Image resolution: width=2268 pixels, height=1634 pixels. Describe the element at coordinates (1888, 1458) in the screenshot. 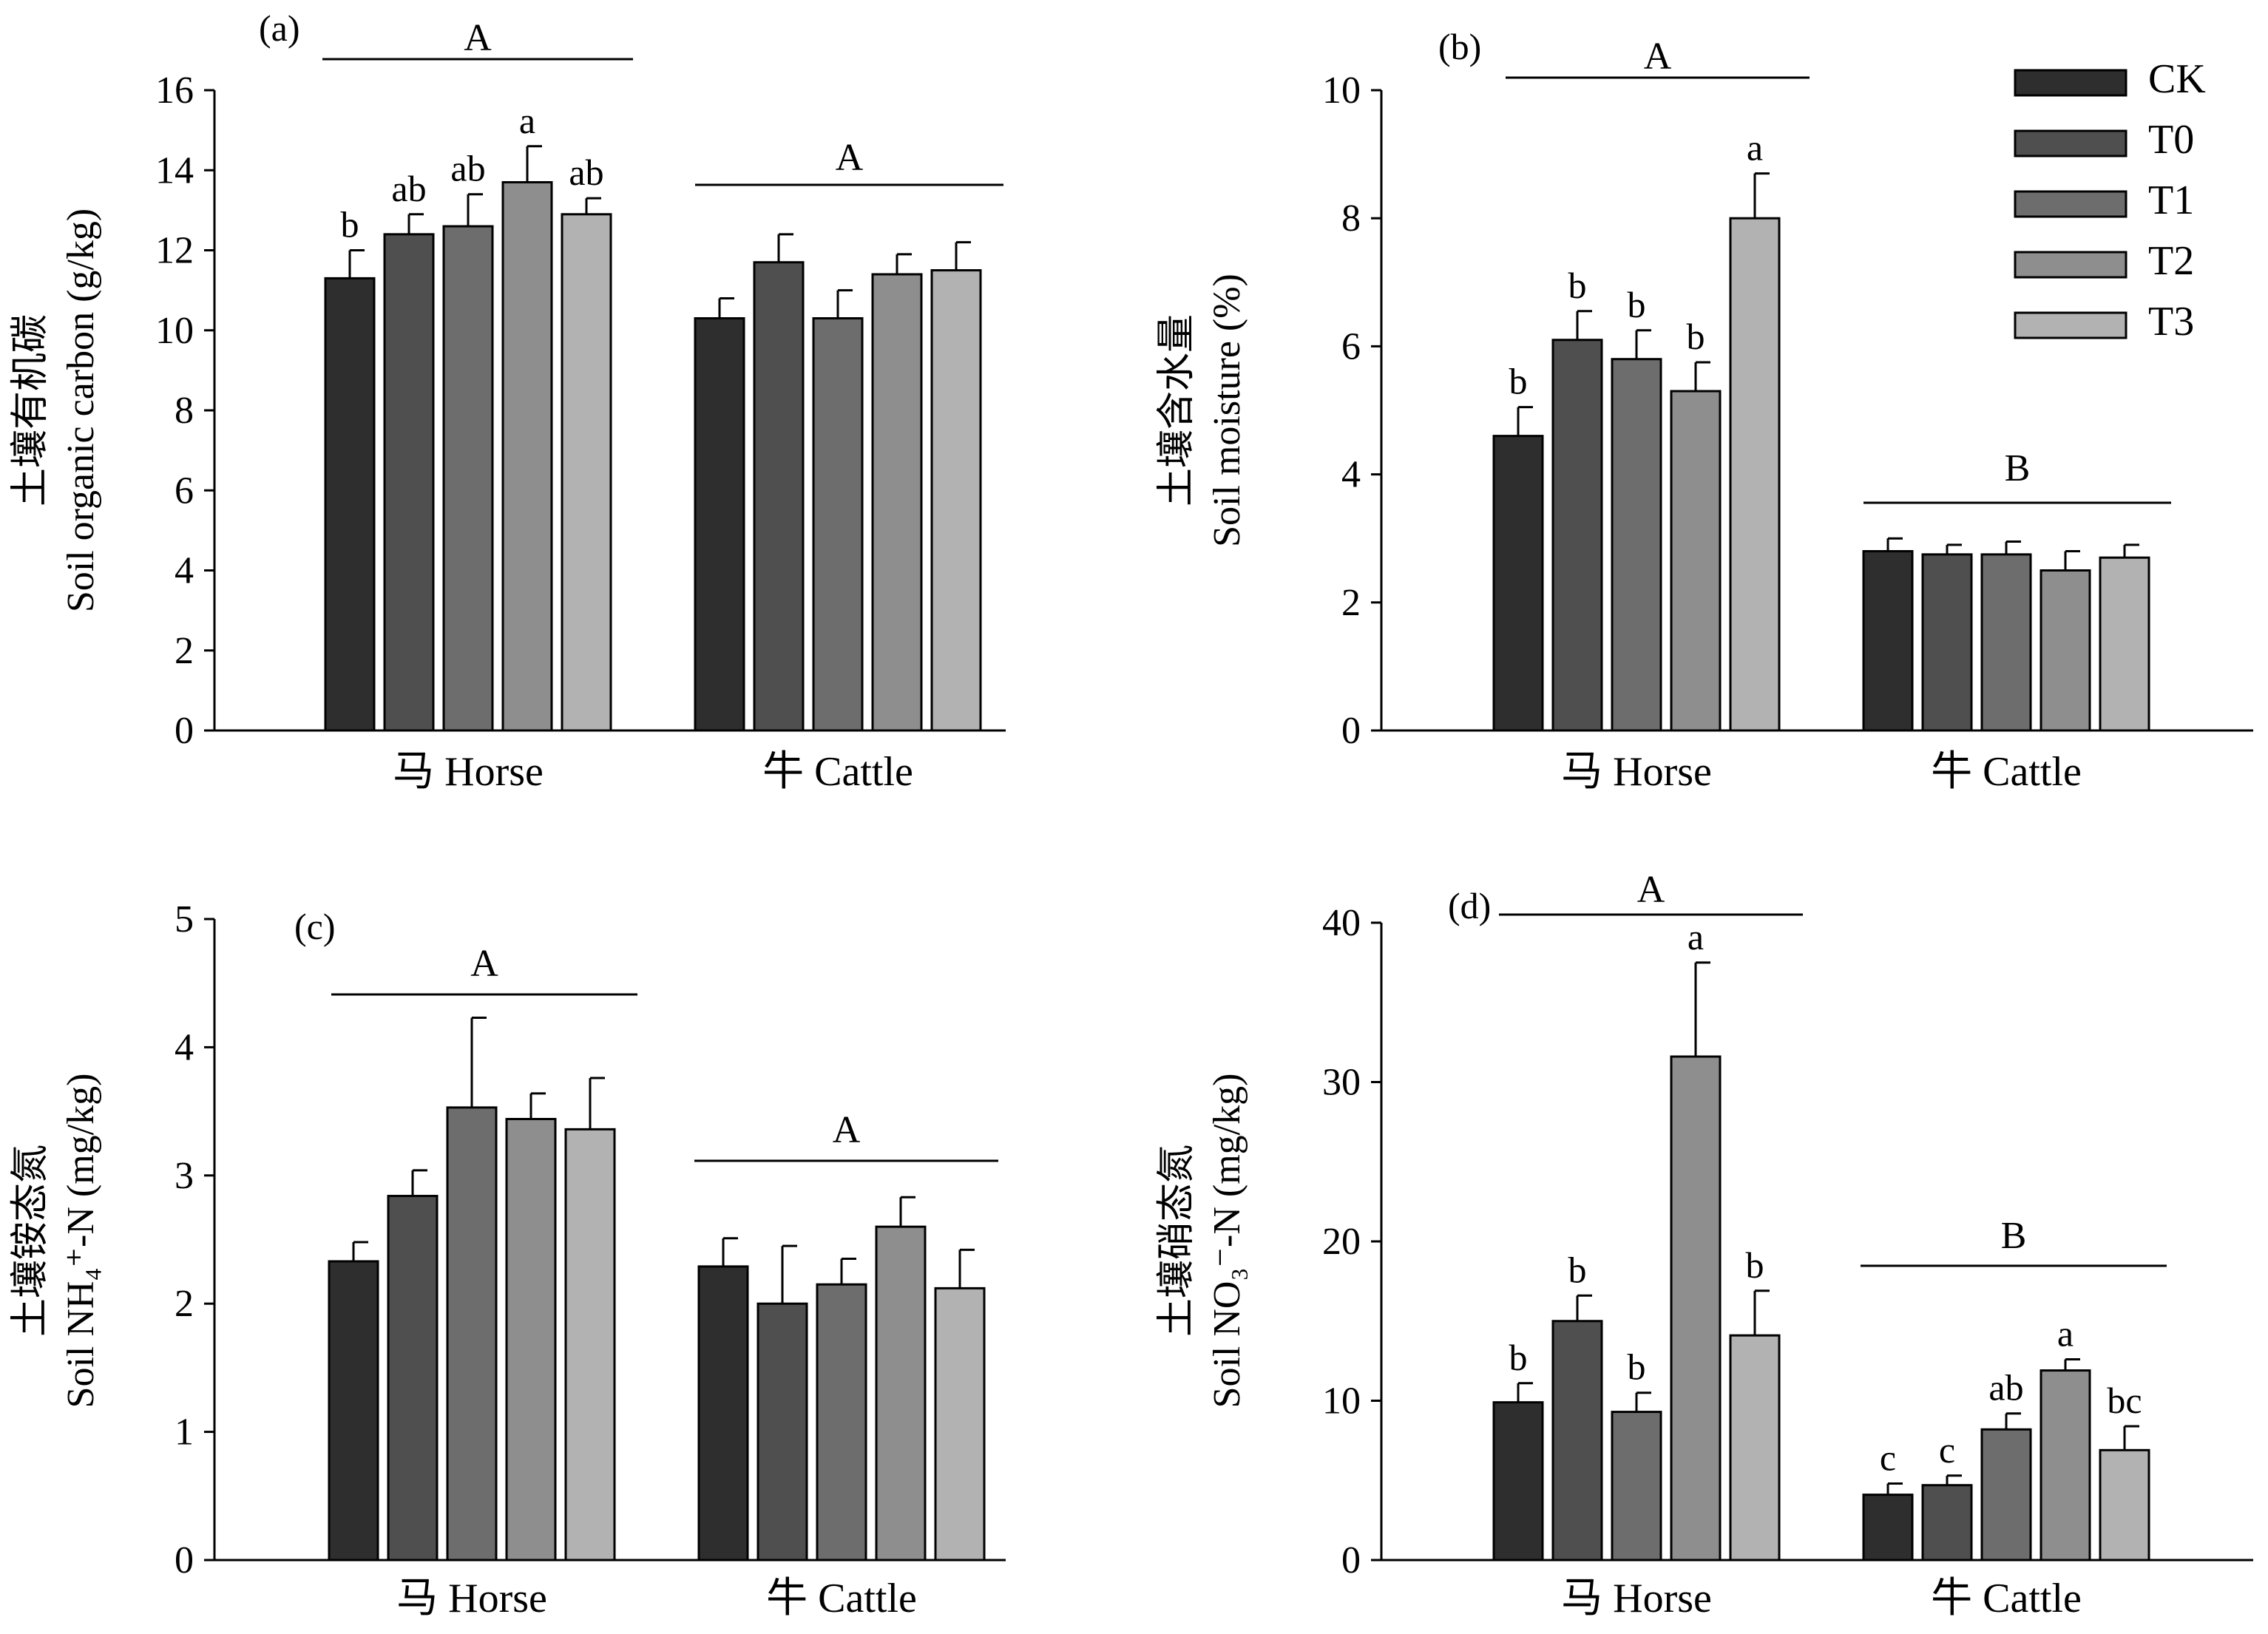

I see `significance-letter: c` at that location.